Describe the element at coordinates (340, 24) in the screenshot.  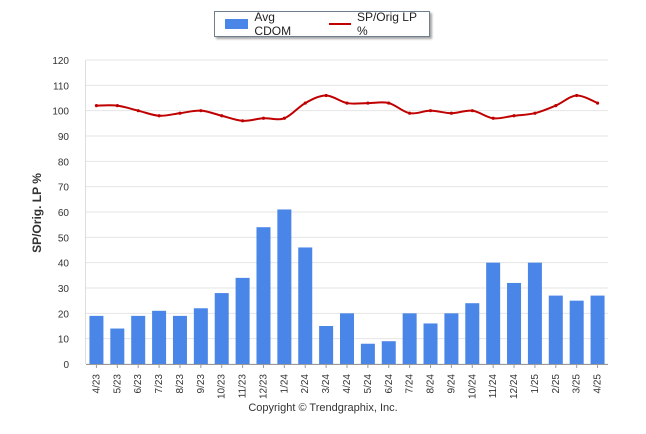
I see `legend-swatch-line` at that location.